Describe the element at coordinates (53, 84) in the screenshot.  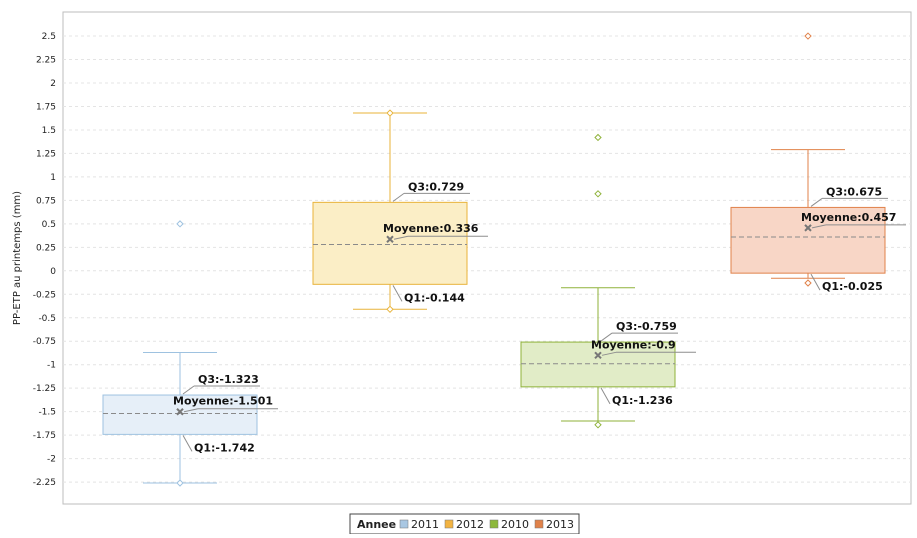
I see `y-tick-label: 2` at that location.